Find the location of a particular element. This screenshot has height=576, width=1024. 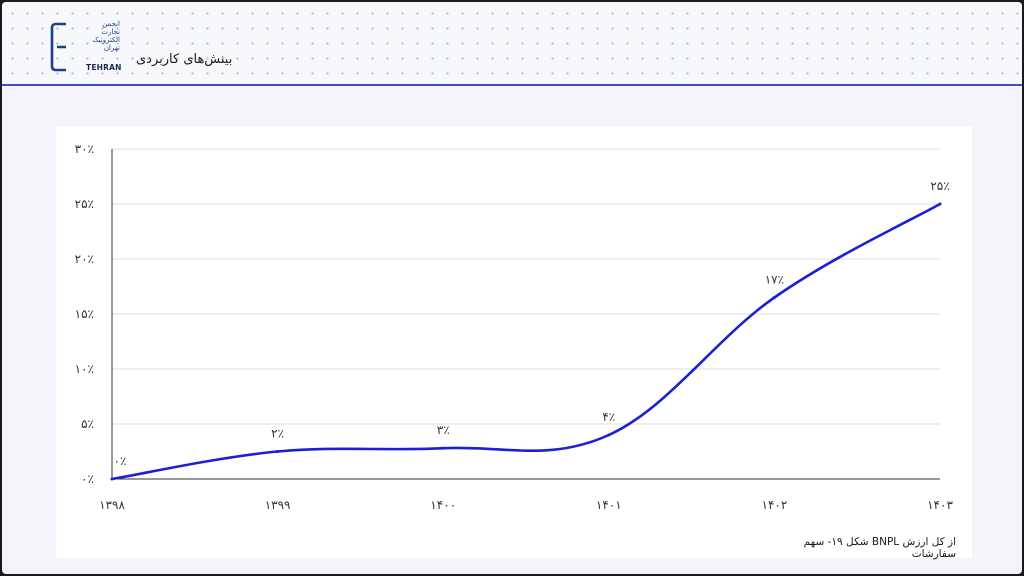

logo-line-2: تجارت is located at coordinates (110, 32).